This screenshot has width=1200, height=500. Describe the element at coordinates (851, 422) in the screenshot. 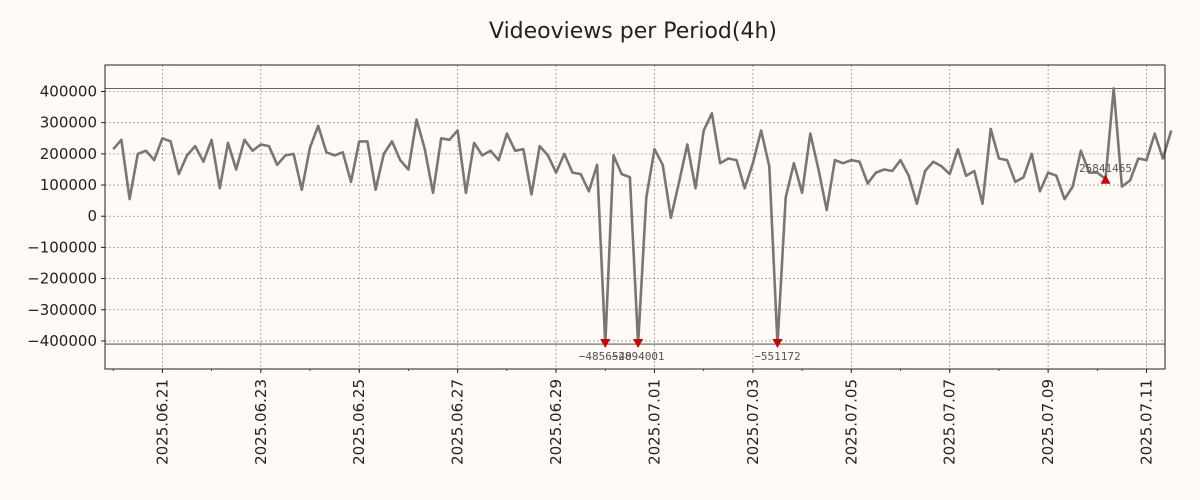

I see `x-tick-label: 2025.07.05` at that location.